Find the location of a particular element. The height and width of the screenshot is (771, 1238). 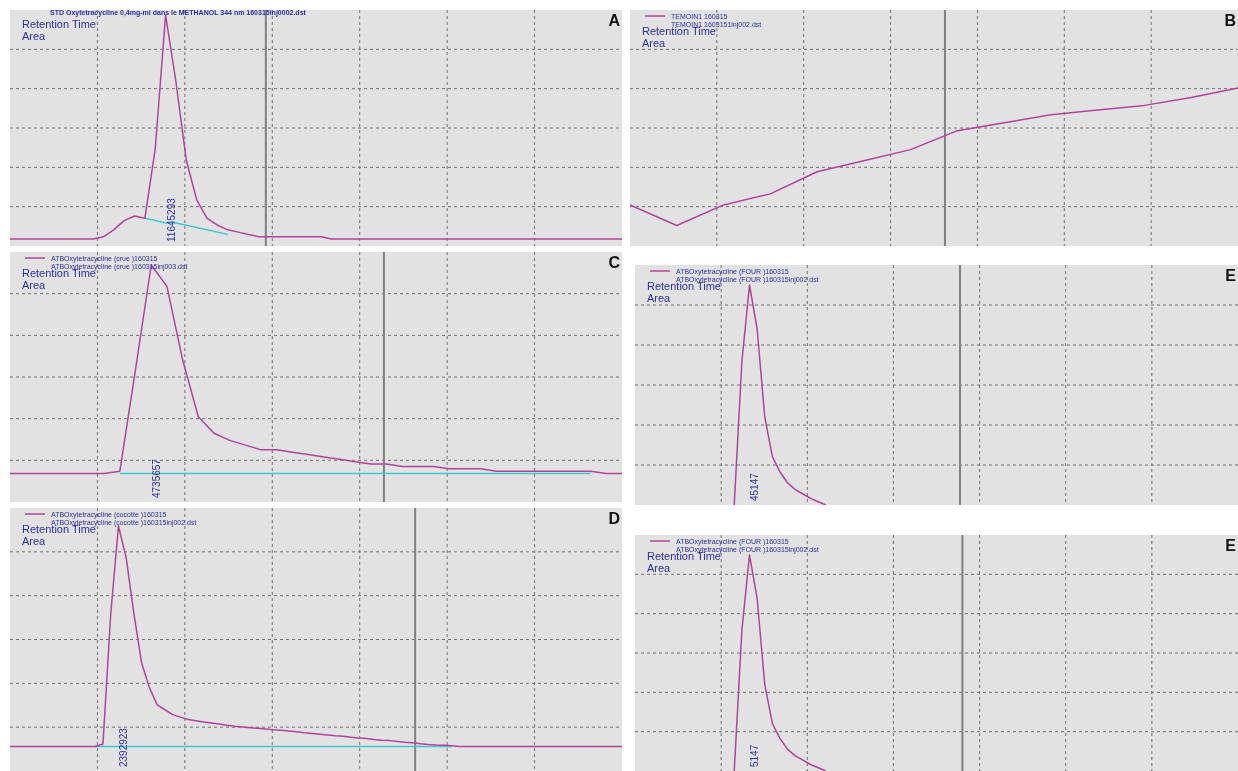

annotation: 11645293 is located at coordinates (171, 219).